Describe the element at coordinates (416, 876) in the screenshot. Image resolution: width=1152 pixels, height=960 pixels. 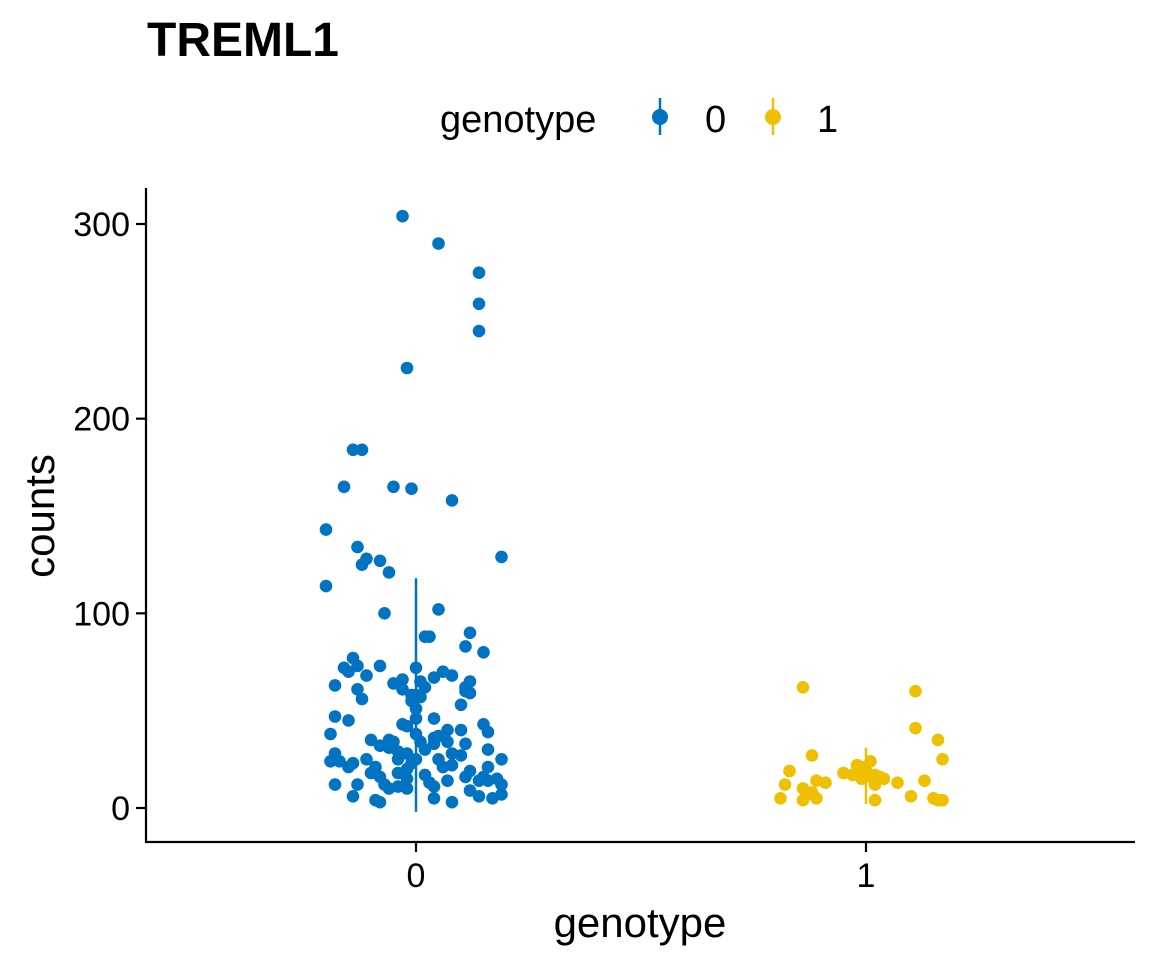
I see `x-tick-label-0: 0` at that location.